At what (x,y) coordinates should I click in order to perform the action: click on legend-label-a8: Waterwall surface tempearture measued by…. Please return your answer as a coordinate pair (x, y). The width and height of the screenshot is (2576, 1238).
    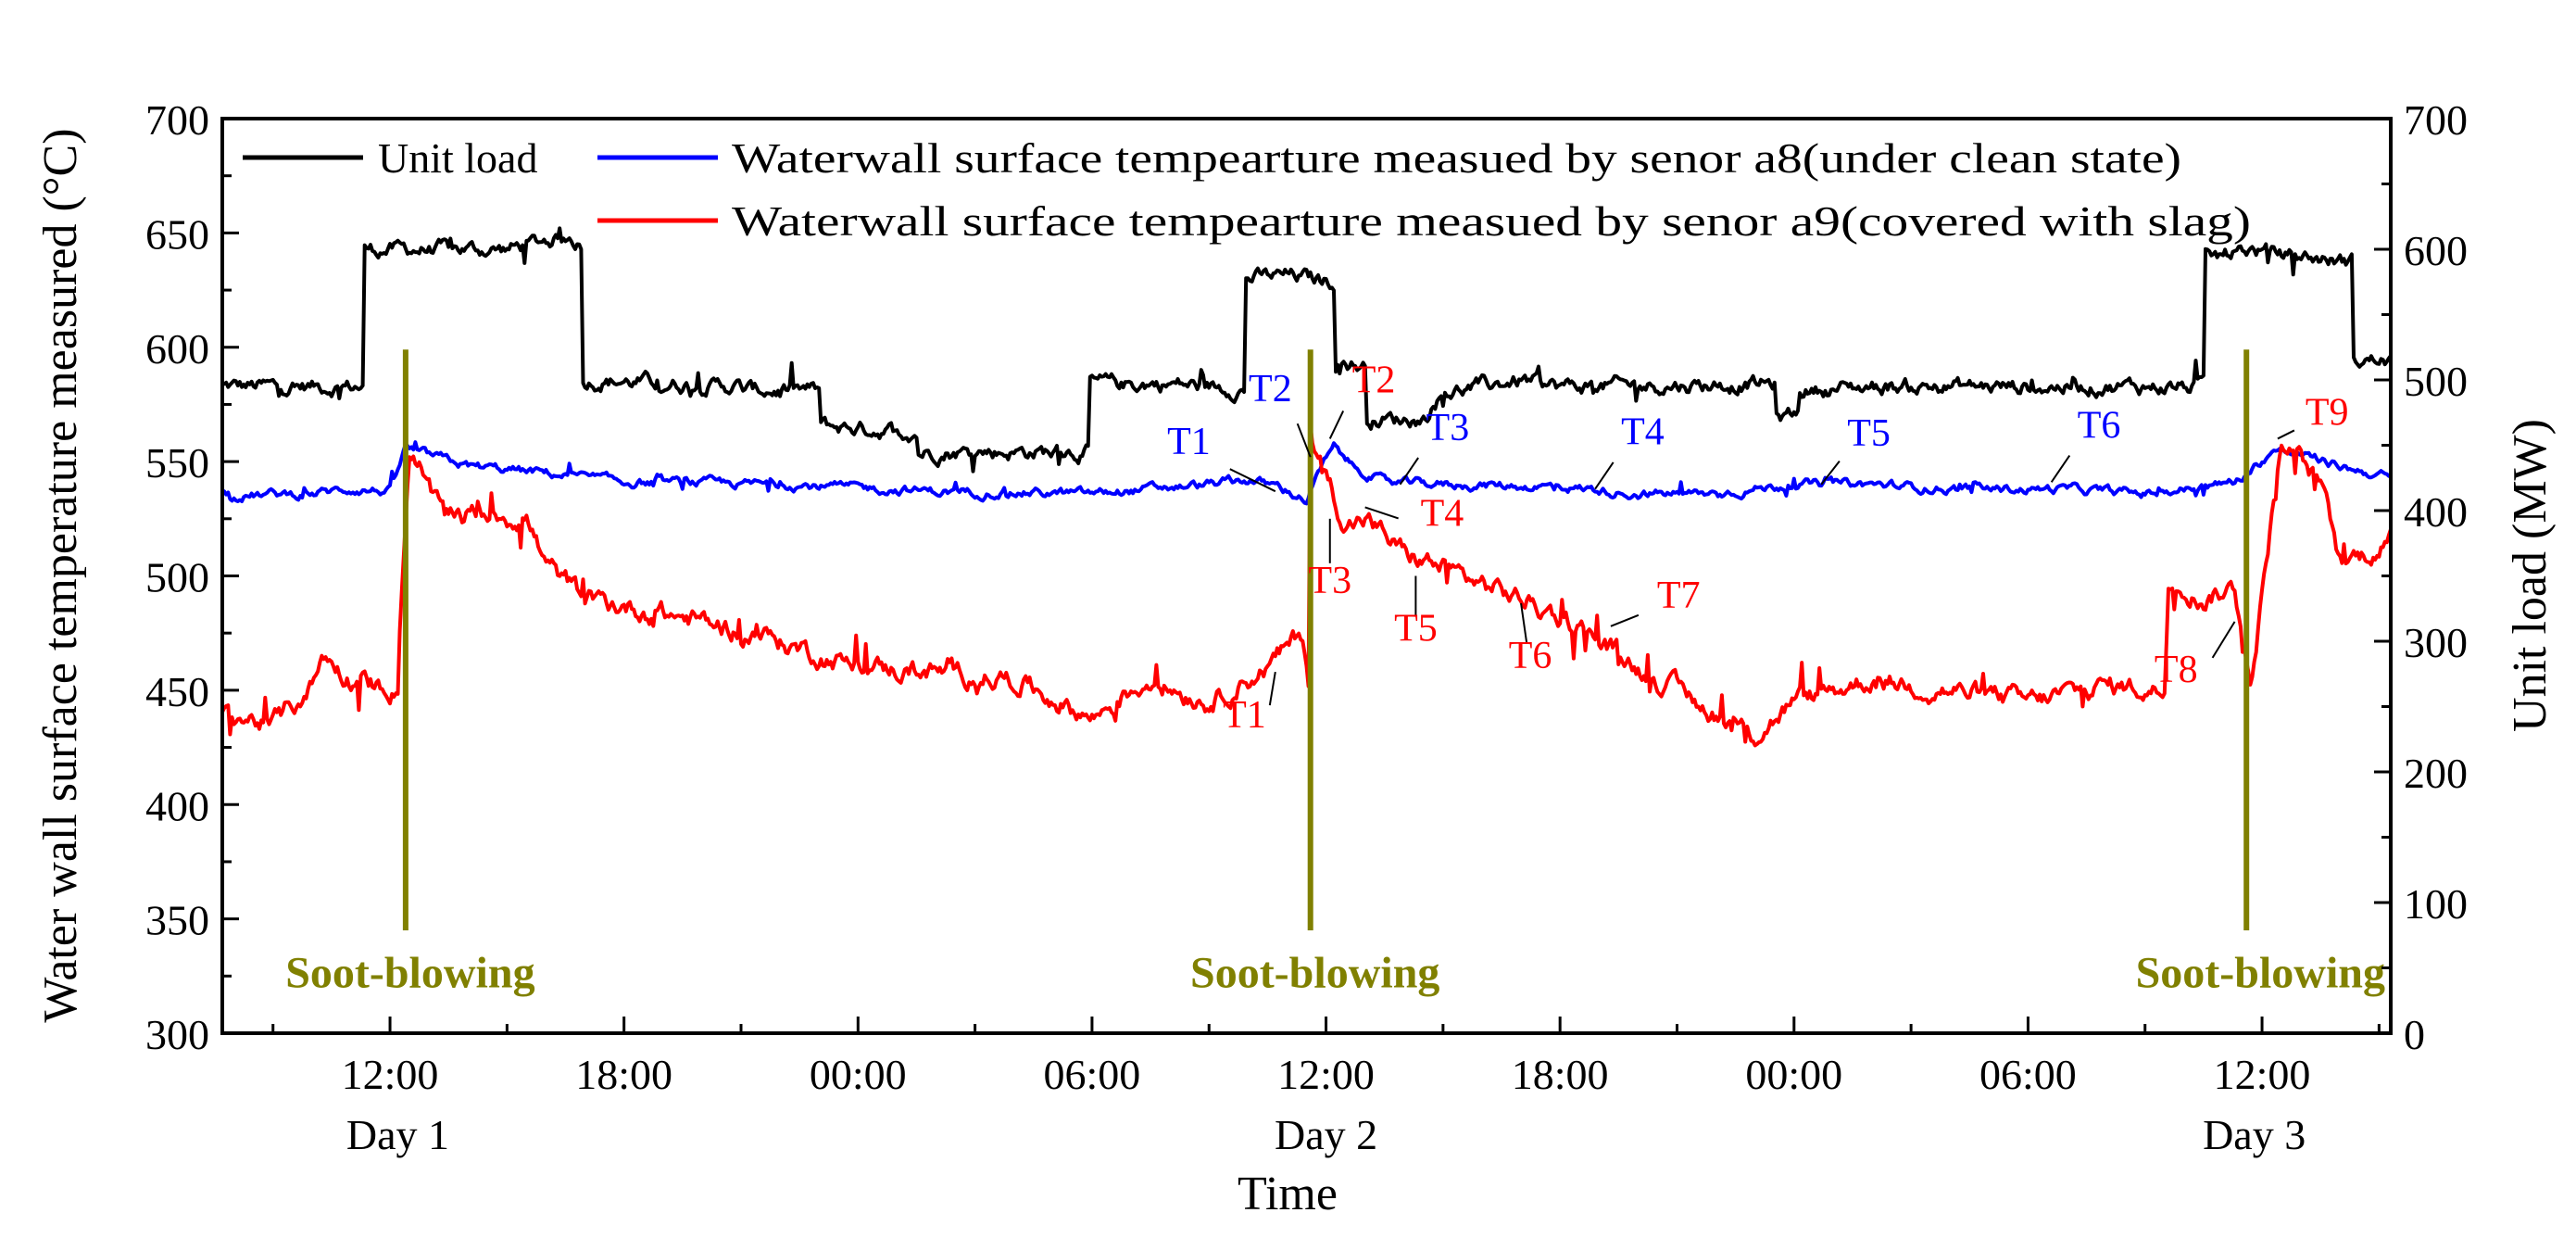
    Looking at the image, I should click on (1456, 158).